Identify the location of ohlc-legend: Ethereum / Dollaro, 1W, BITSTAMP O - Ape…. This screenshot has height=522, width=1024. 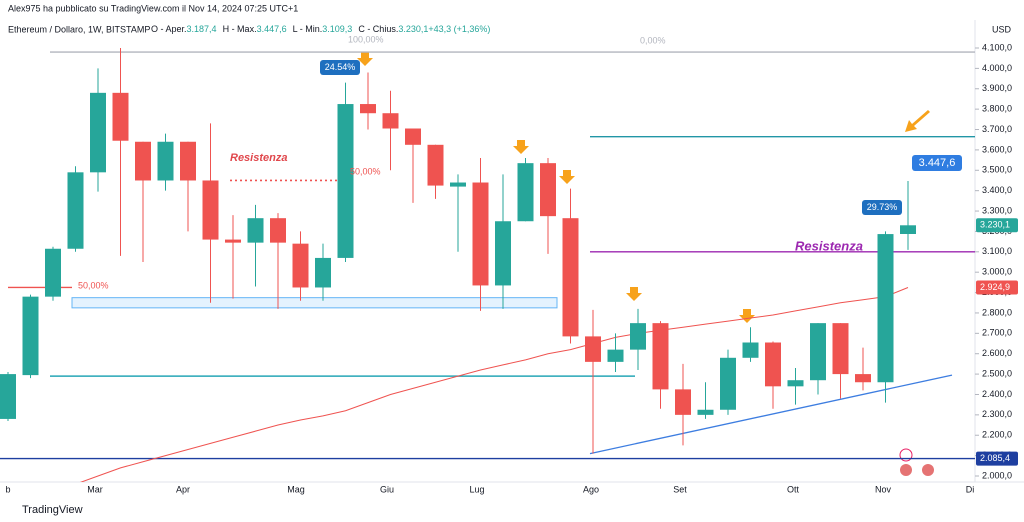
(249, 29).